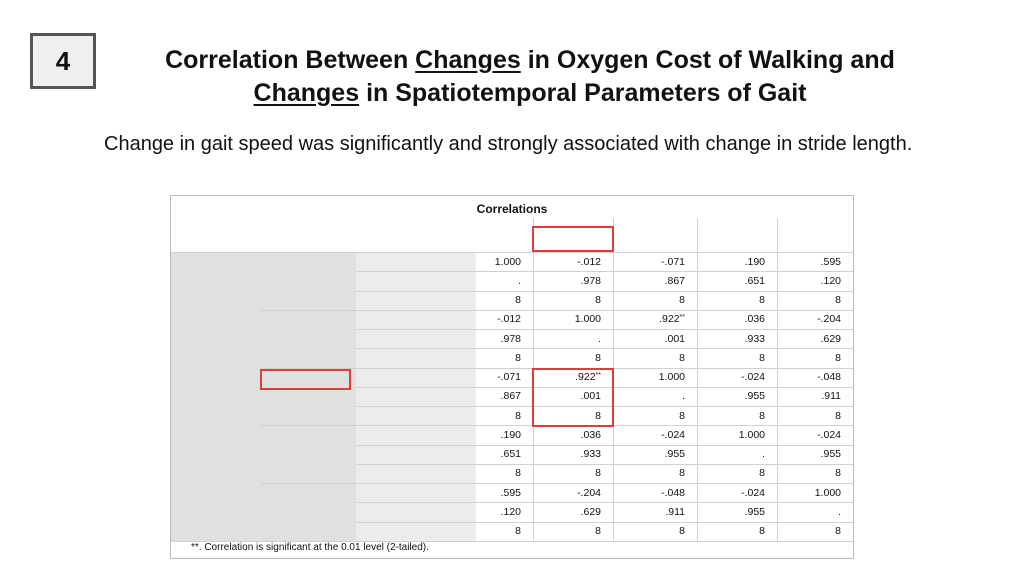 The image size is (1024, 576). What do you see at coordinates (216, 261) in the screenshot?
I see `method-label-text` at bounding box center [216, 261].